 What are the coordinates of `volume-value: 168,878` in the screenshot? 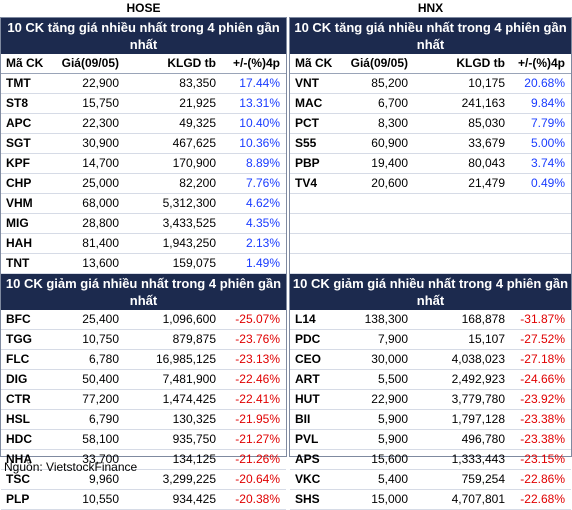 It's located at (483, 319).